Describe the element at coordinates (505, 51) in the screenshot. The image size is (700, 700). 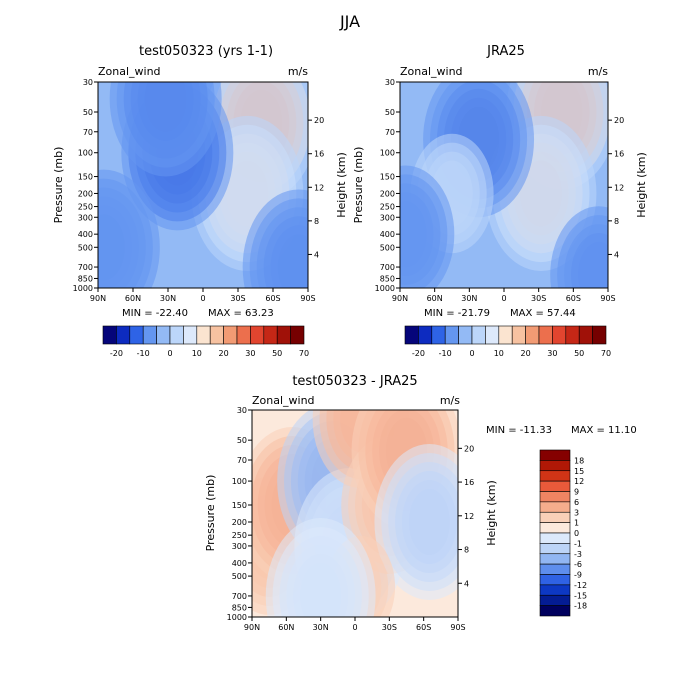
I see `panel-title: JRA25` at that location.